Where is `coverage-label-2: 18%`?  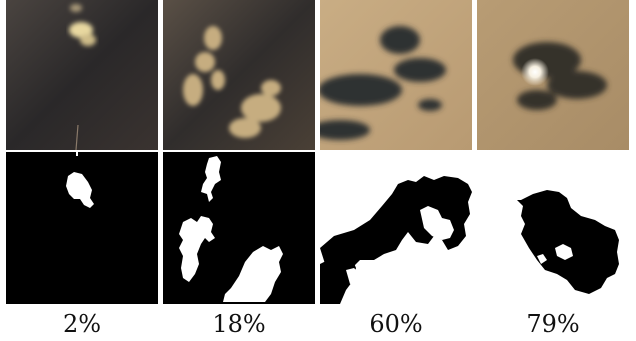 coverage-label-2: 18% is located at coordinates (239, 324).